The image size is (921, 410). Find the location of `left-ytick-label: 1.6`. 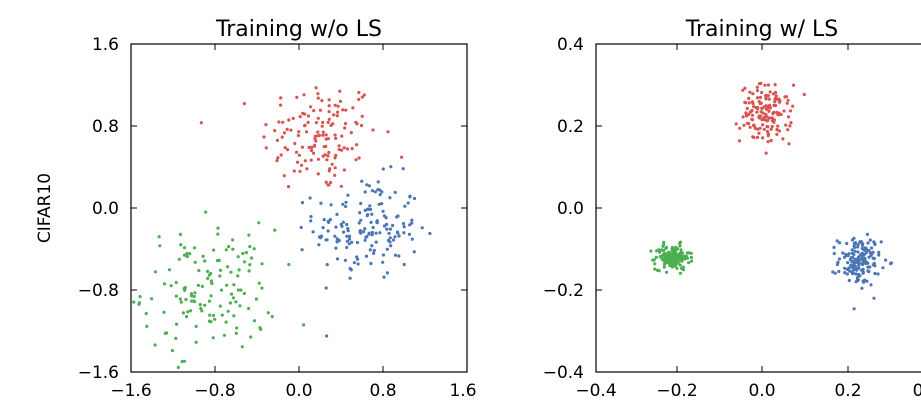

left-ytick-label: 1.6 is located at coordinates (105, 45).